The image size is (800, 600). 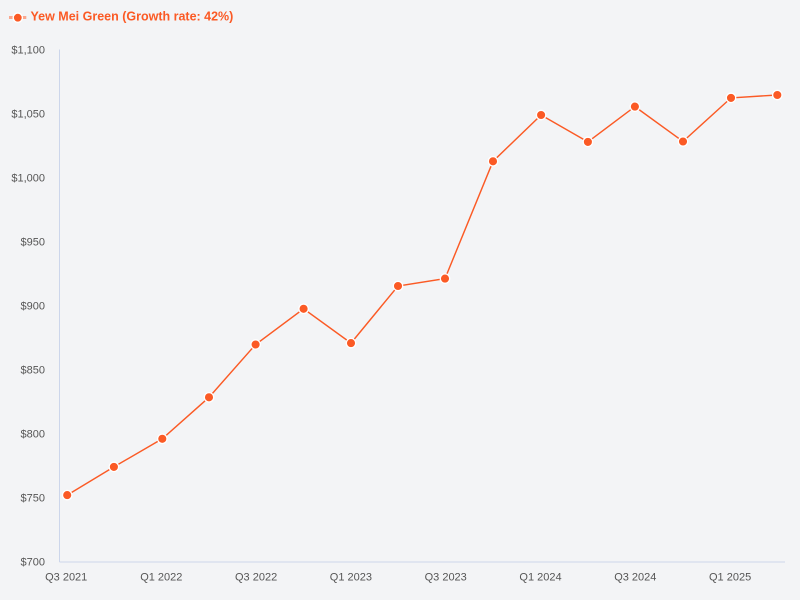 I want to click on svg-text: $1,100, so click(x=28, y=51).